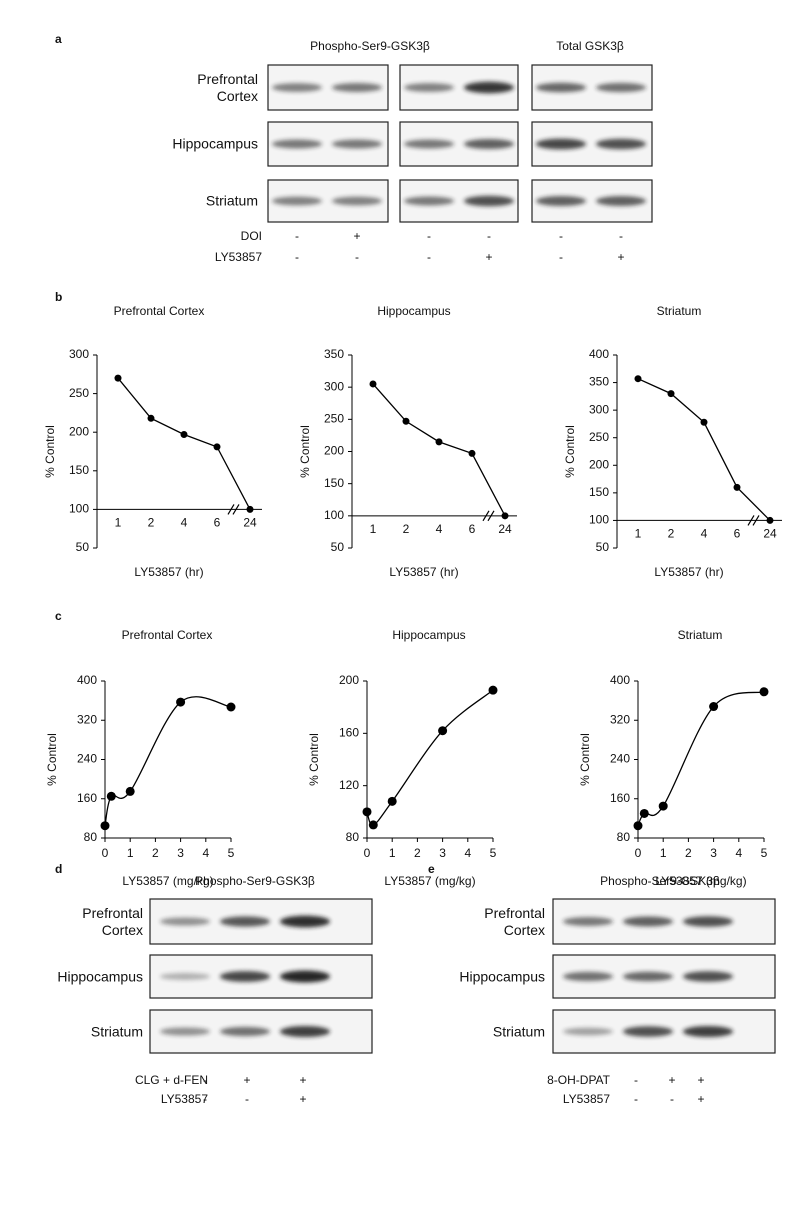  What do you see at coordinates (79, 470) in the screenshot?
I see `y-tick-label: 150` at bounding box center [79, 470].